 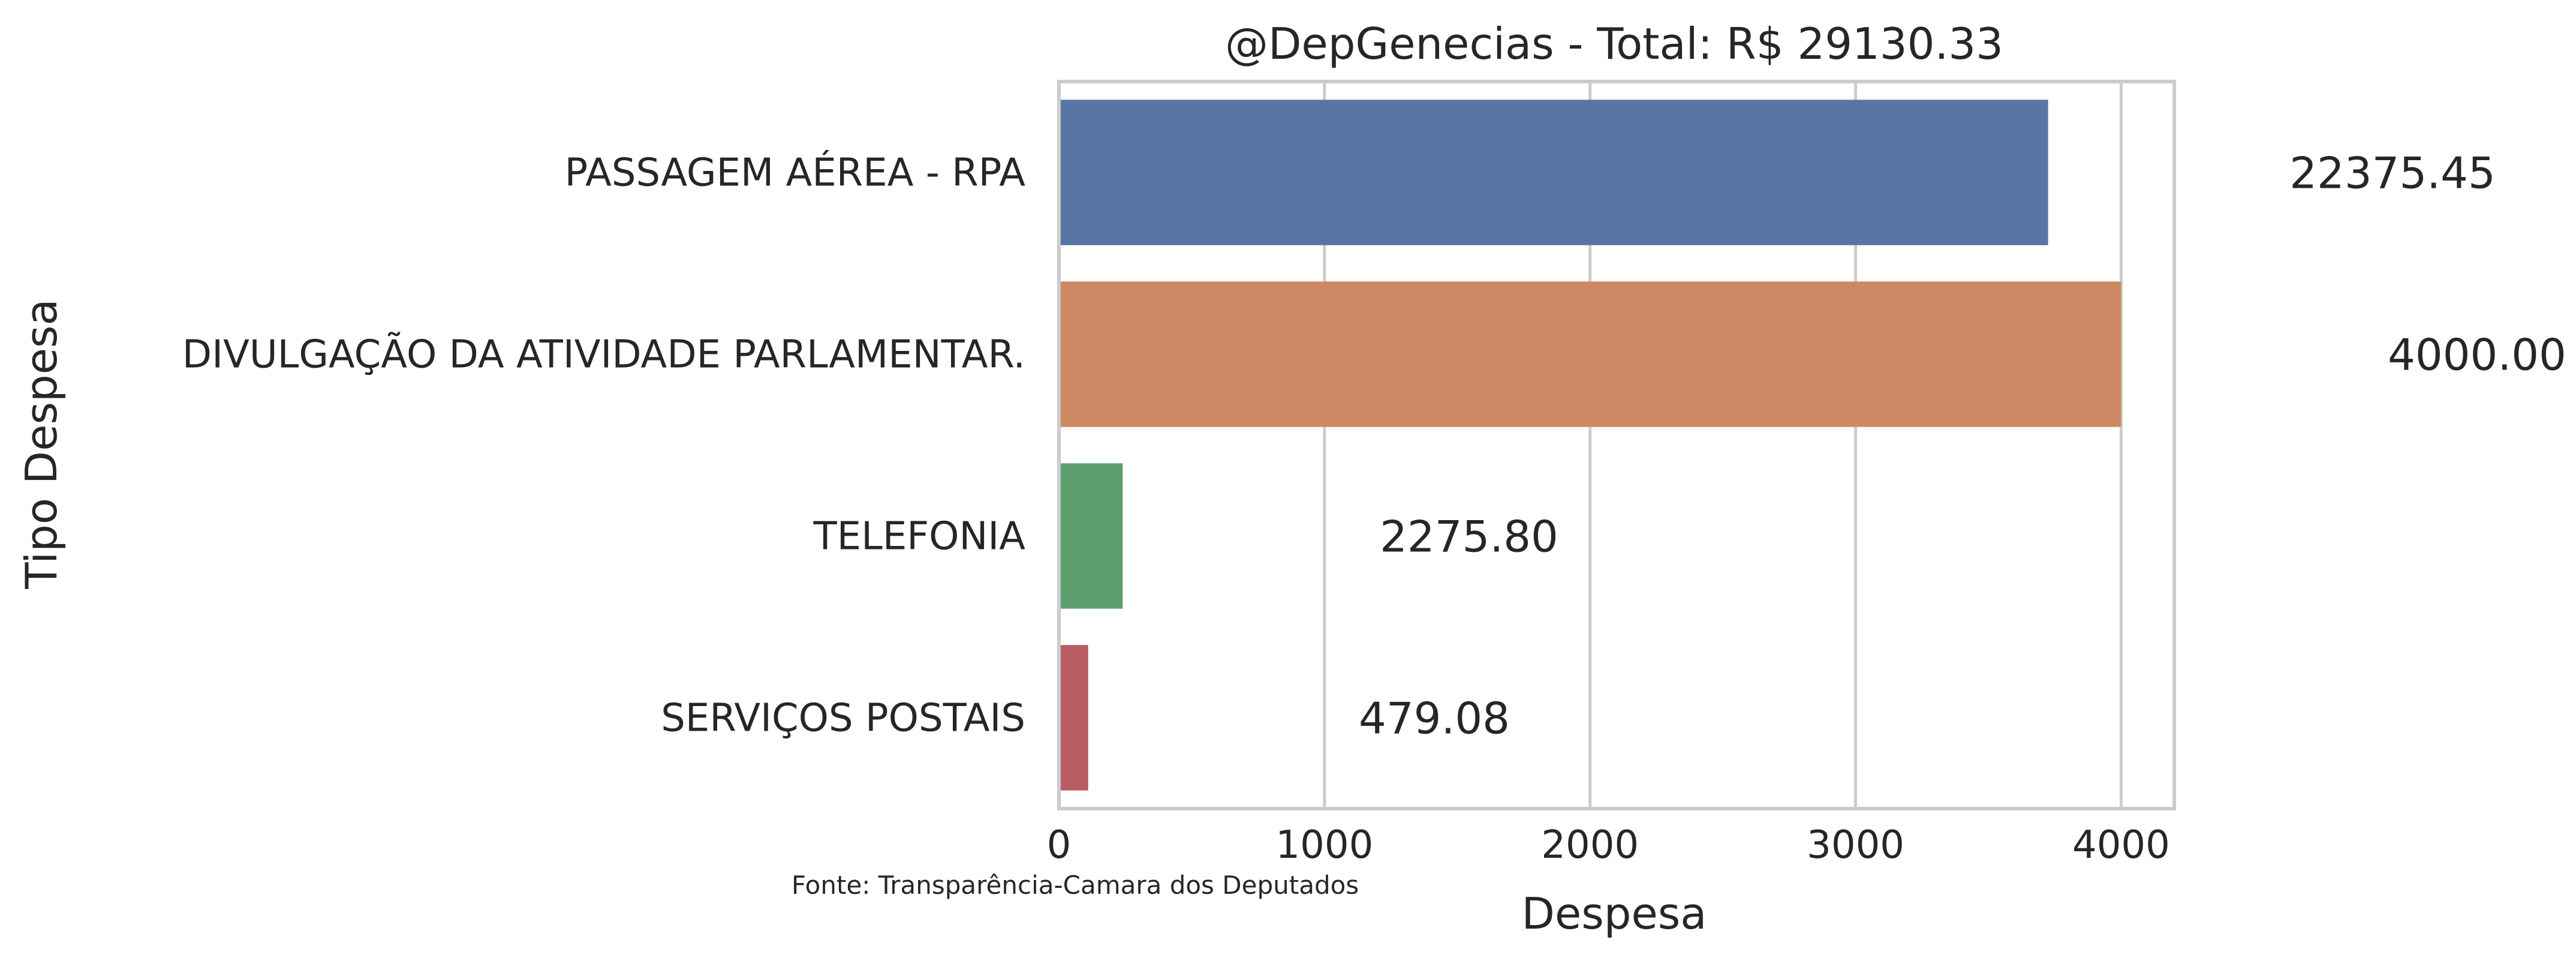 What do you see at coordinates (919, 537) in the screenshot?
I see `y-category-label: TELEFONIA` at bounding box center [919, 537].